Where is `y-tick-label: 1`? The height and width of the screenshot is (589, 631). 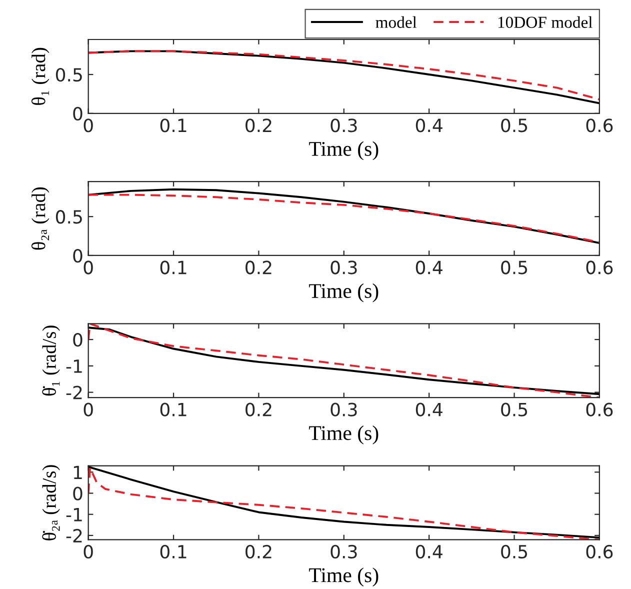
y-tick-label: 1 is located at coordinates (78, 472).